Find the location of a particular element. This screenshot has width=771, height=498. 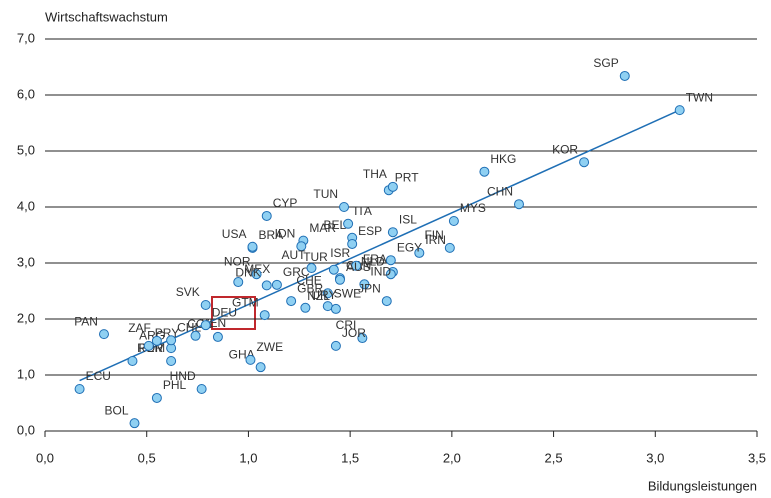

point-label: ZWE is located at coordinates (269, 347).